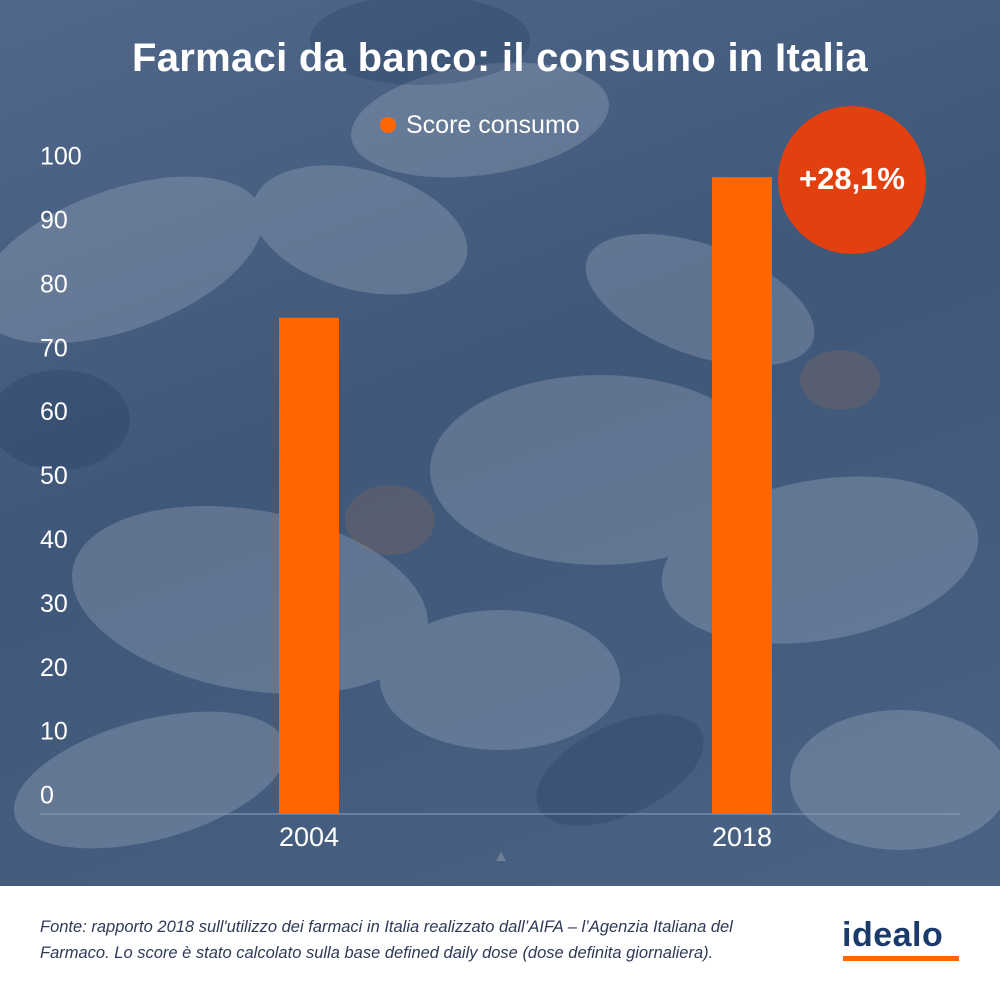 This screenshot has height=1000, width=1000. Describe the element at coordinates (388, 125) in the screenshot. I see `legend-marker` at that location.